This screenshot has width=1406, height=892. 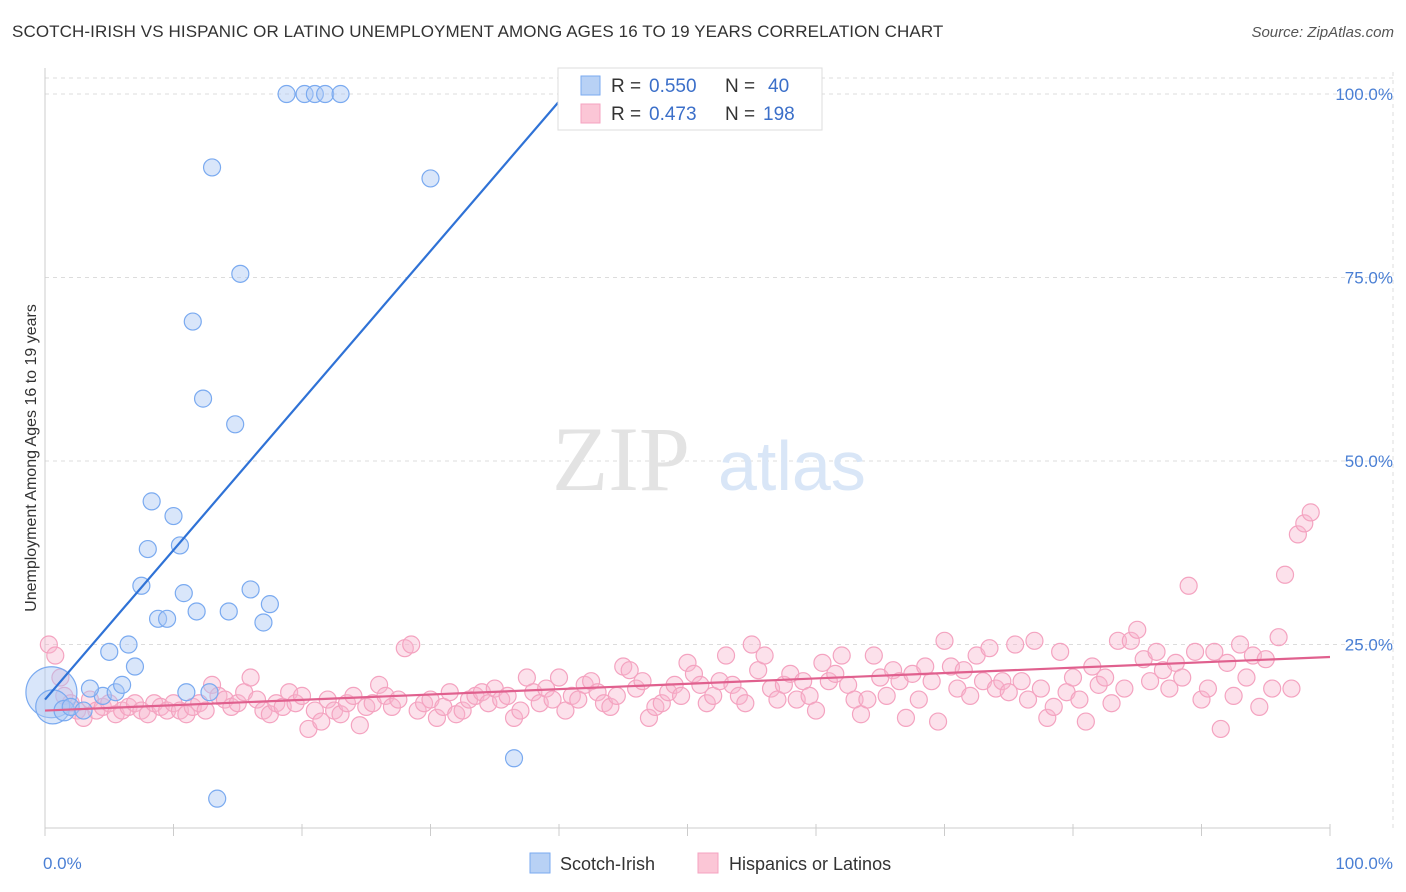 I want to click on legend-box, so click(x=690, y=99).